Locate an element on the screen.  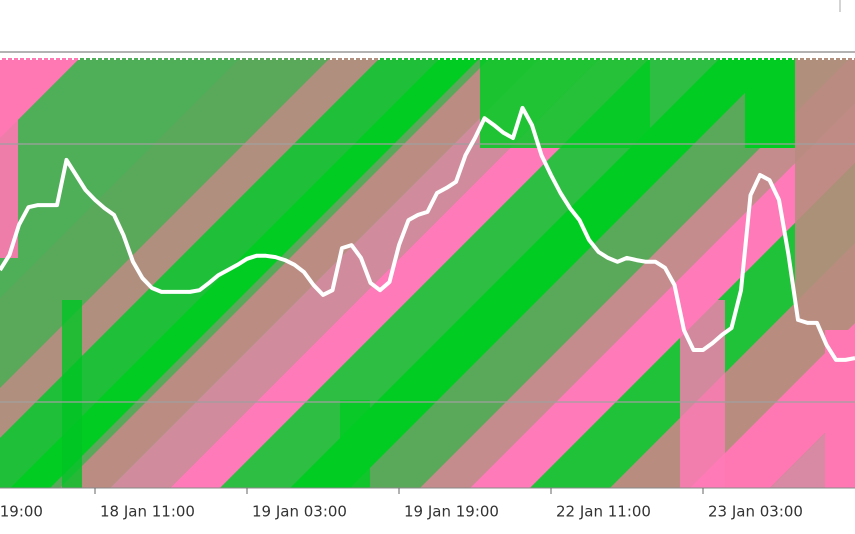
x-tick-label: 23 Jan 03:00 is located at coordinates (755, 512).